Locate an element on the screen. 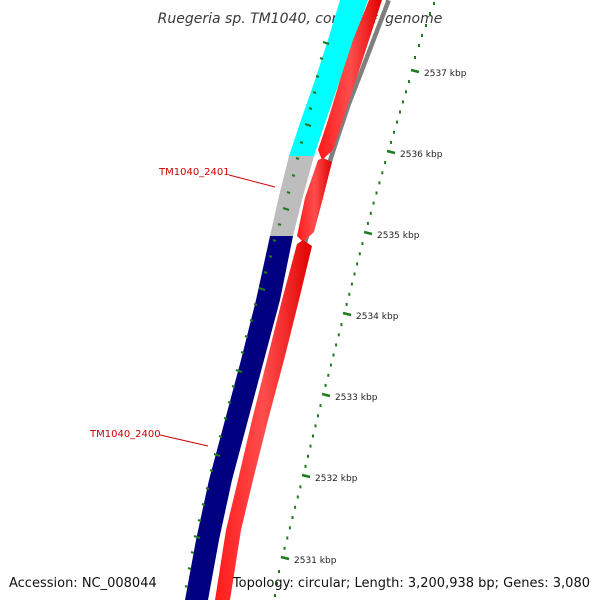 This screenshot has width=600, height=600. scale-tick-label: 2537 kbp is located at coordinates (445, 74).